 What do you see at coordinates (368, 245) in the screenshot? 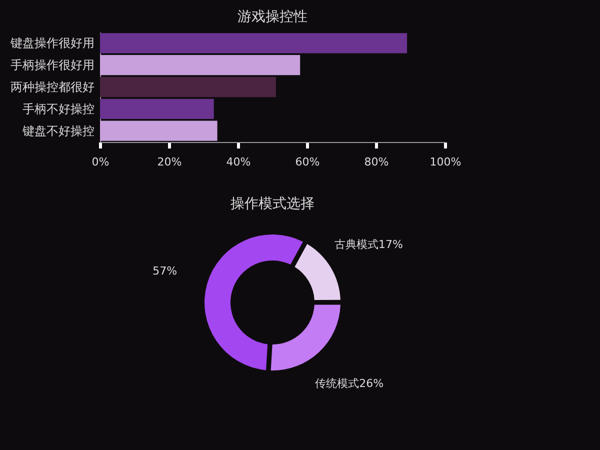
I see `slice-label: 古典模式17%` at bounding box center [368, 245].